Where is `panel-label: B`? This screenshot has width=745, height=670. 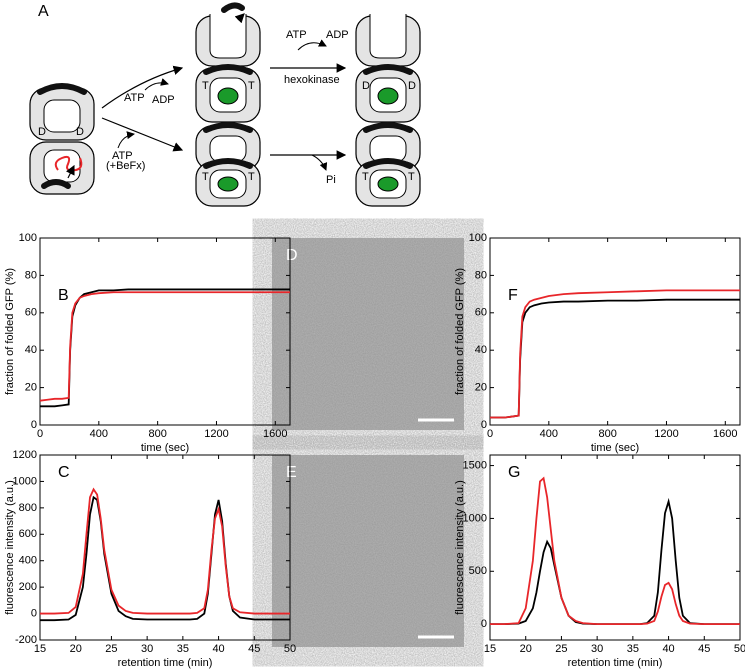
panel-label: B is located at coordinates (63, 295).